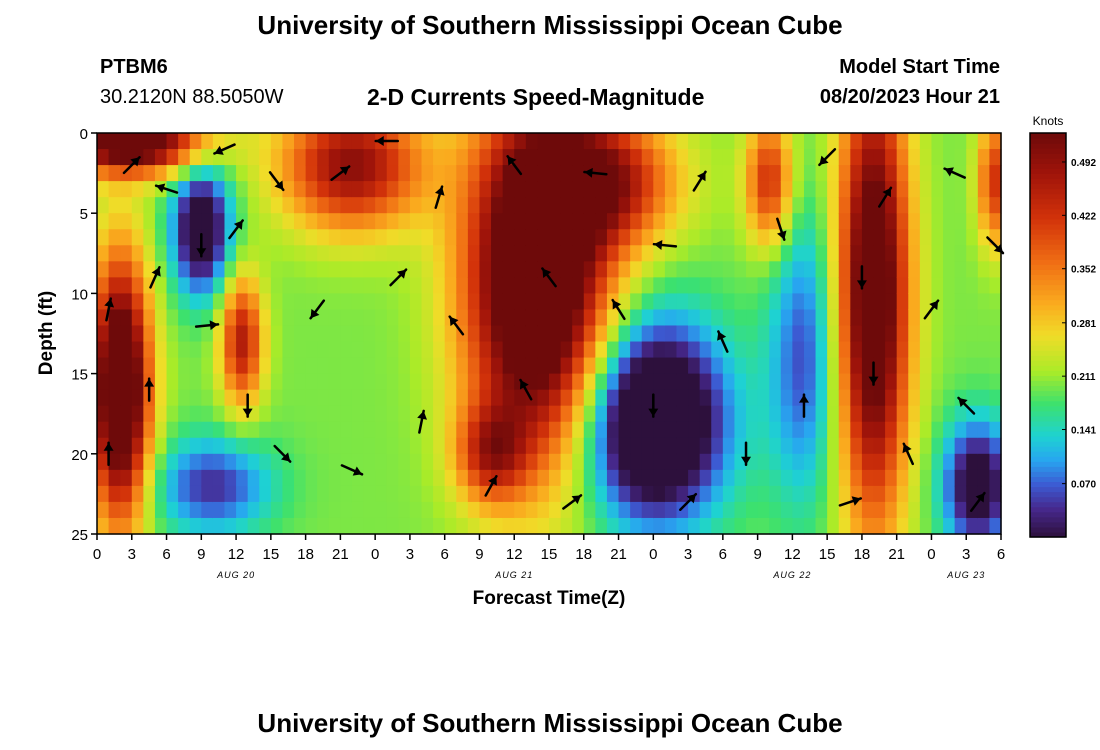 This screenshot has height=750, width=1100. Describe the element at coordinates (1083, 324) in the screenshot. I see `colorbar-tick-label: 0.281` at that location.